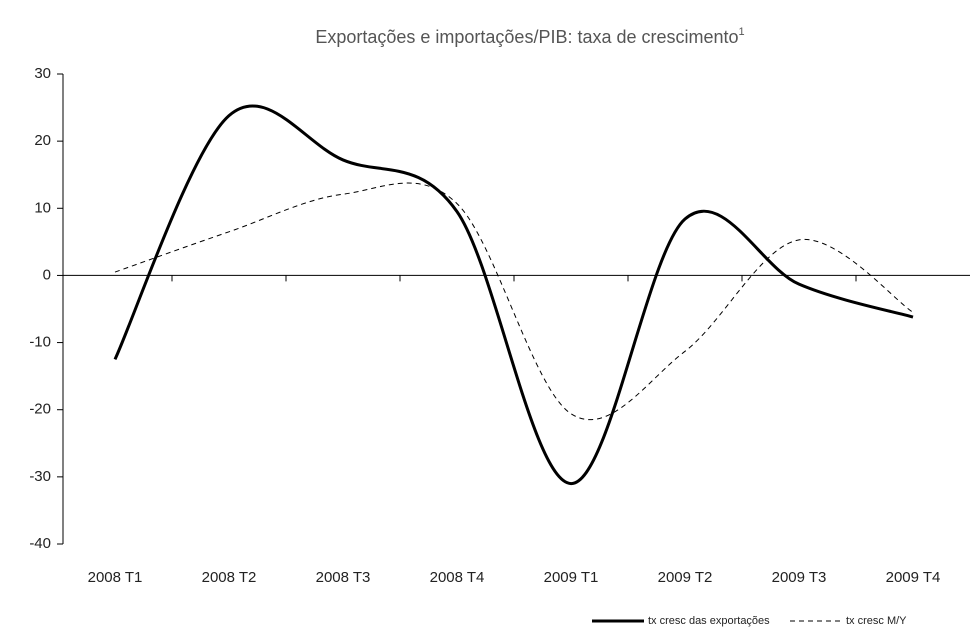 This screenshot has width=970, height=629. I want to click on y-tick-label: 0, so click(47, 274).